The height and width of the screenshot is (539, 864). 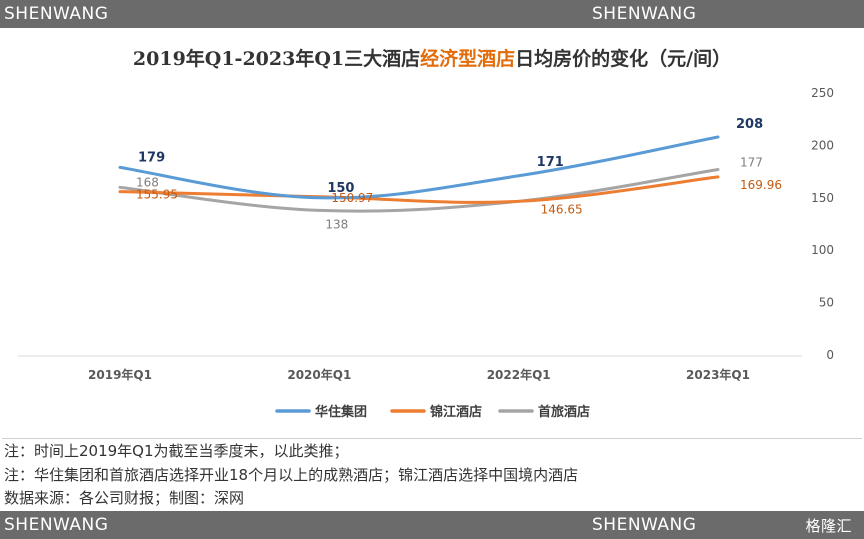 I want to click on x-tick-label: 2023年Q1, so click(x=718, y=374).